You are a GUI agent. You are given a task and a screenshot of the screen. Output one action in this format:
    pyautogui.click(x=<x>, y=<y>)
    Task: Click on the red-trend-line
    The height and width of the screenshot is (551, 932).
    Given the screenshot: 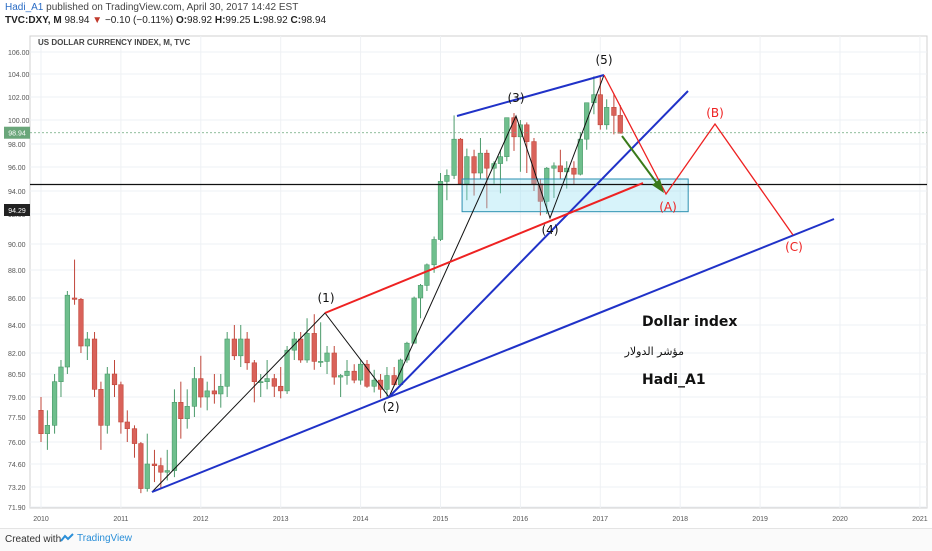 What is the action you would take?
    pyautogui.click(x=484, y=248)
    